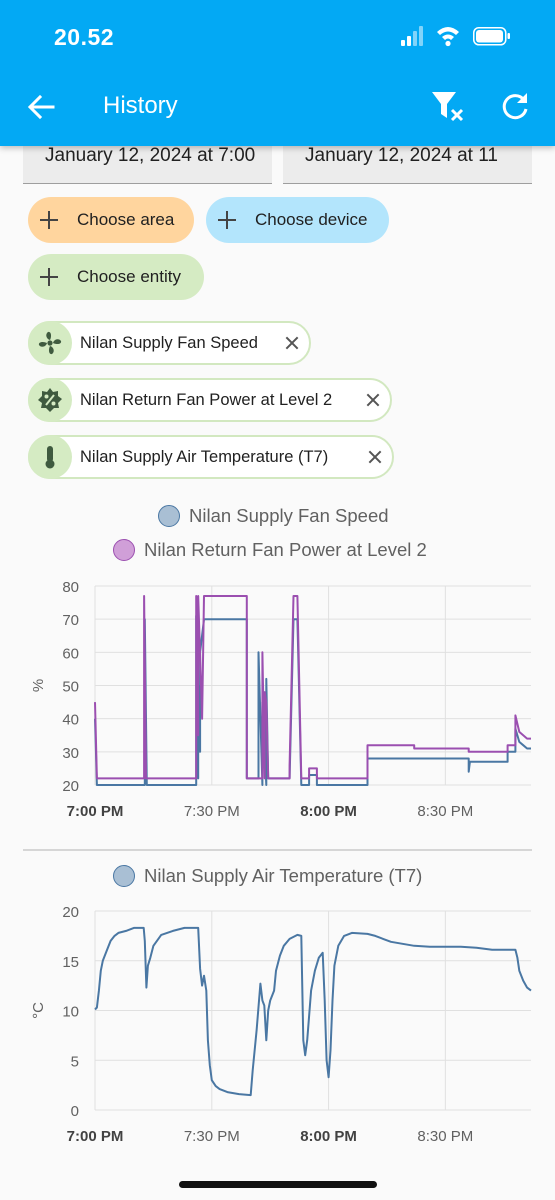  Describe the element at coordinates (448, 37) in the screenshot. I see `wifi-icon` at that location.